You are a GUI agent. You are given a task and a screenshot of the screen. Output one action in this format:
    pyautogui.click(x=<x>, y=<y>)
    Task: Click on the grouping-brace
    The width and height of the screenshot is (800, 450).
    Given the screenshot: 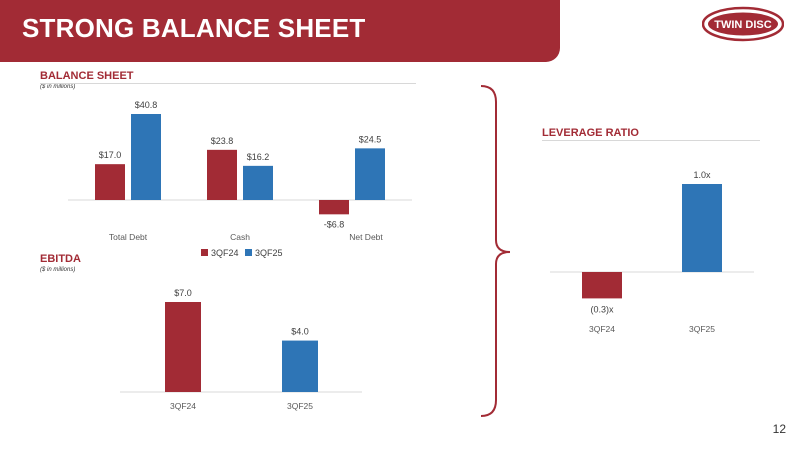 What is the action you would take?
    pyautogui.click(x=495, y=251)
    